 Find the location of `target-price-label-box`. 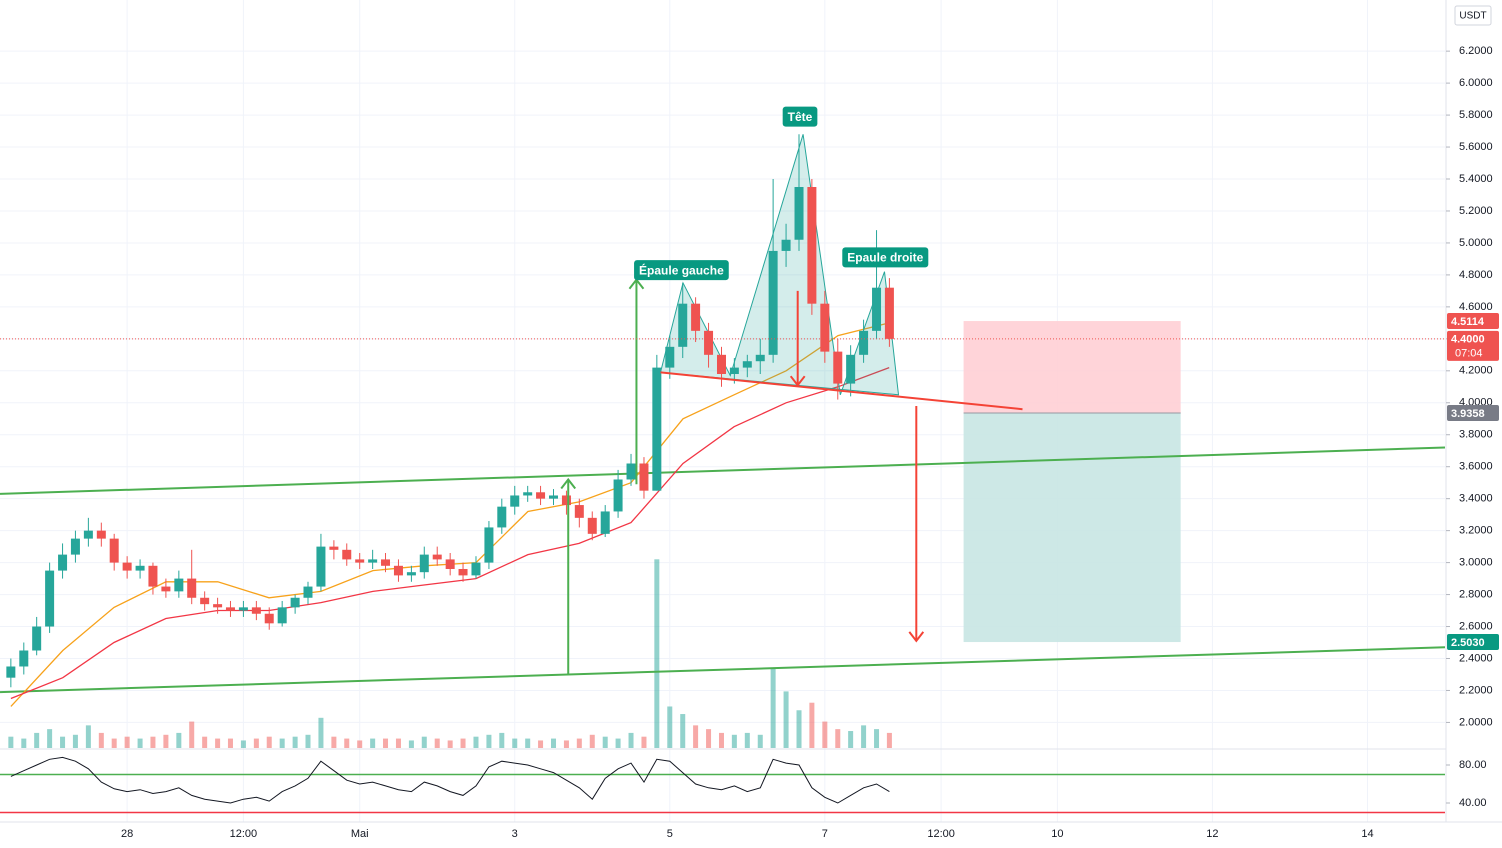

target-price-label-box is located at coordinates (1473, 642).